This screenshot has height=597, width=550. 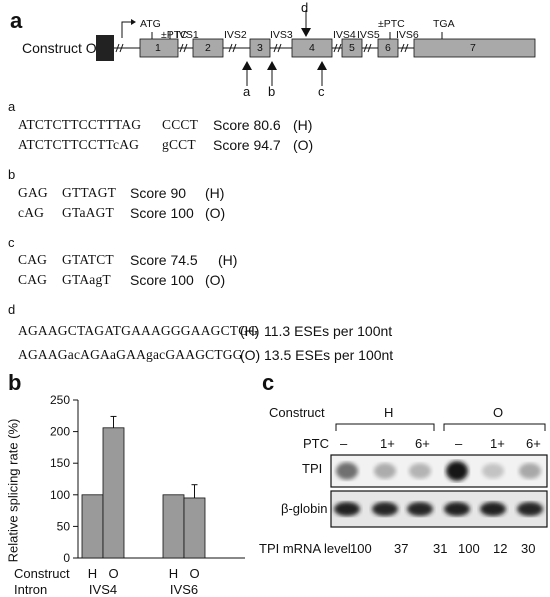 I want to click on y-tick-label: 200, so click(x=60, y=432).